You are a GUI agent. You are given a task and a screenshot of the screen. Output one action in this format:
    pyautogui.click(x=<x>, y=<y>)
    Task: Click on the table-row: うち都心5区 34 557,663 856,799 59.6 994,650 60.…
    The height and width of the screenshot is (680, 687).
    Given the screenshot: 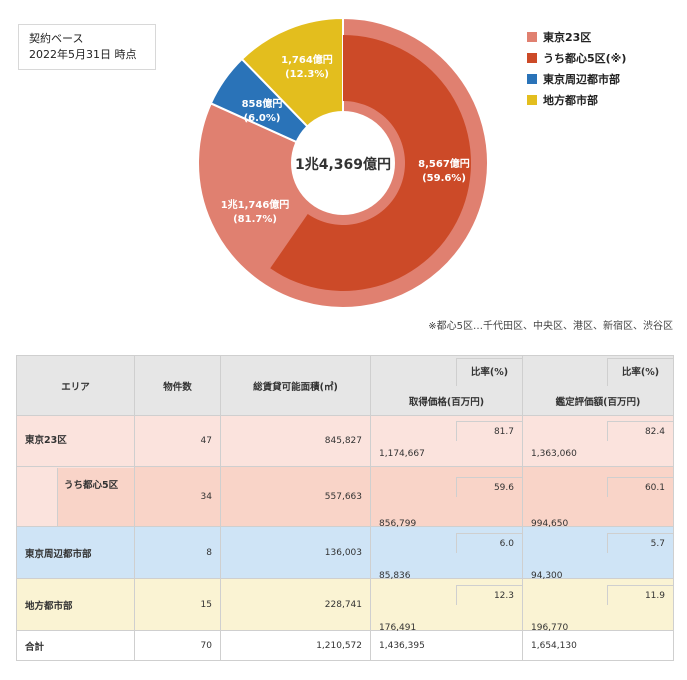 What is the action you would take?
    pyautogui.click(x=345, y=497)
    